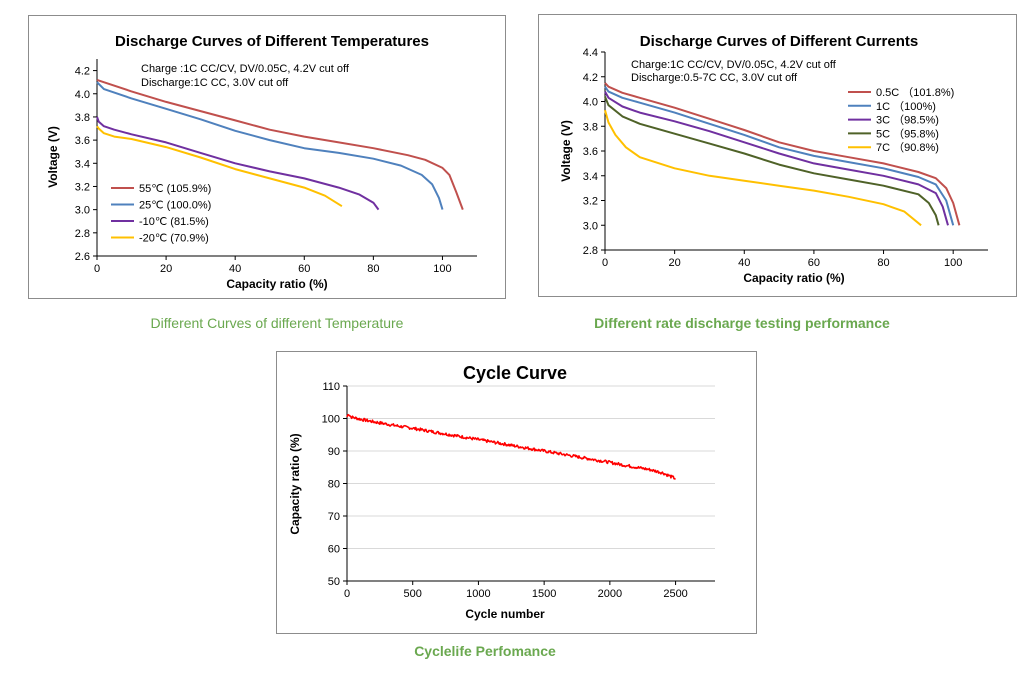 The height and width of the screenshot is (677, 1031). What do you see at coordinates (334, 485) in the screenshot?
I see `y-tick-label: 80` at bounding box center [334, 485].